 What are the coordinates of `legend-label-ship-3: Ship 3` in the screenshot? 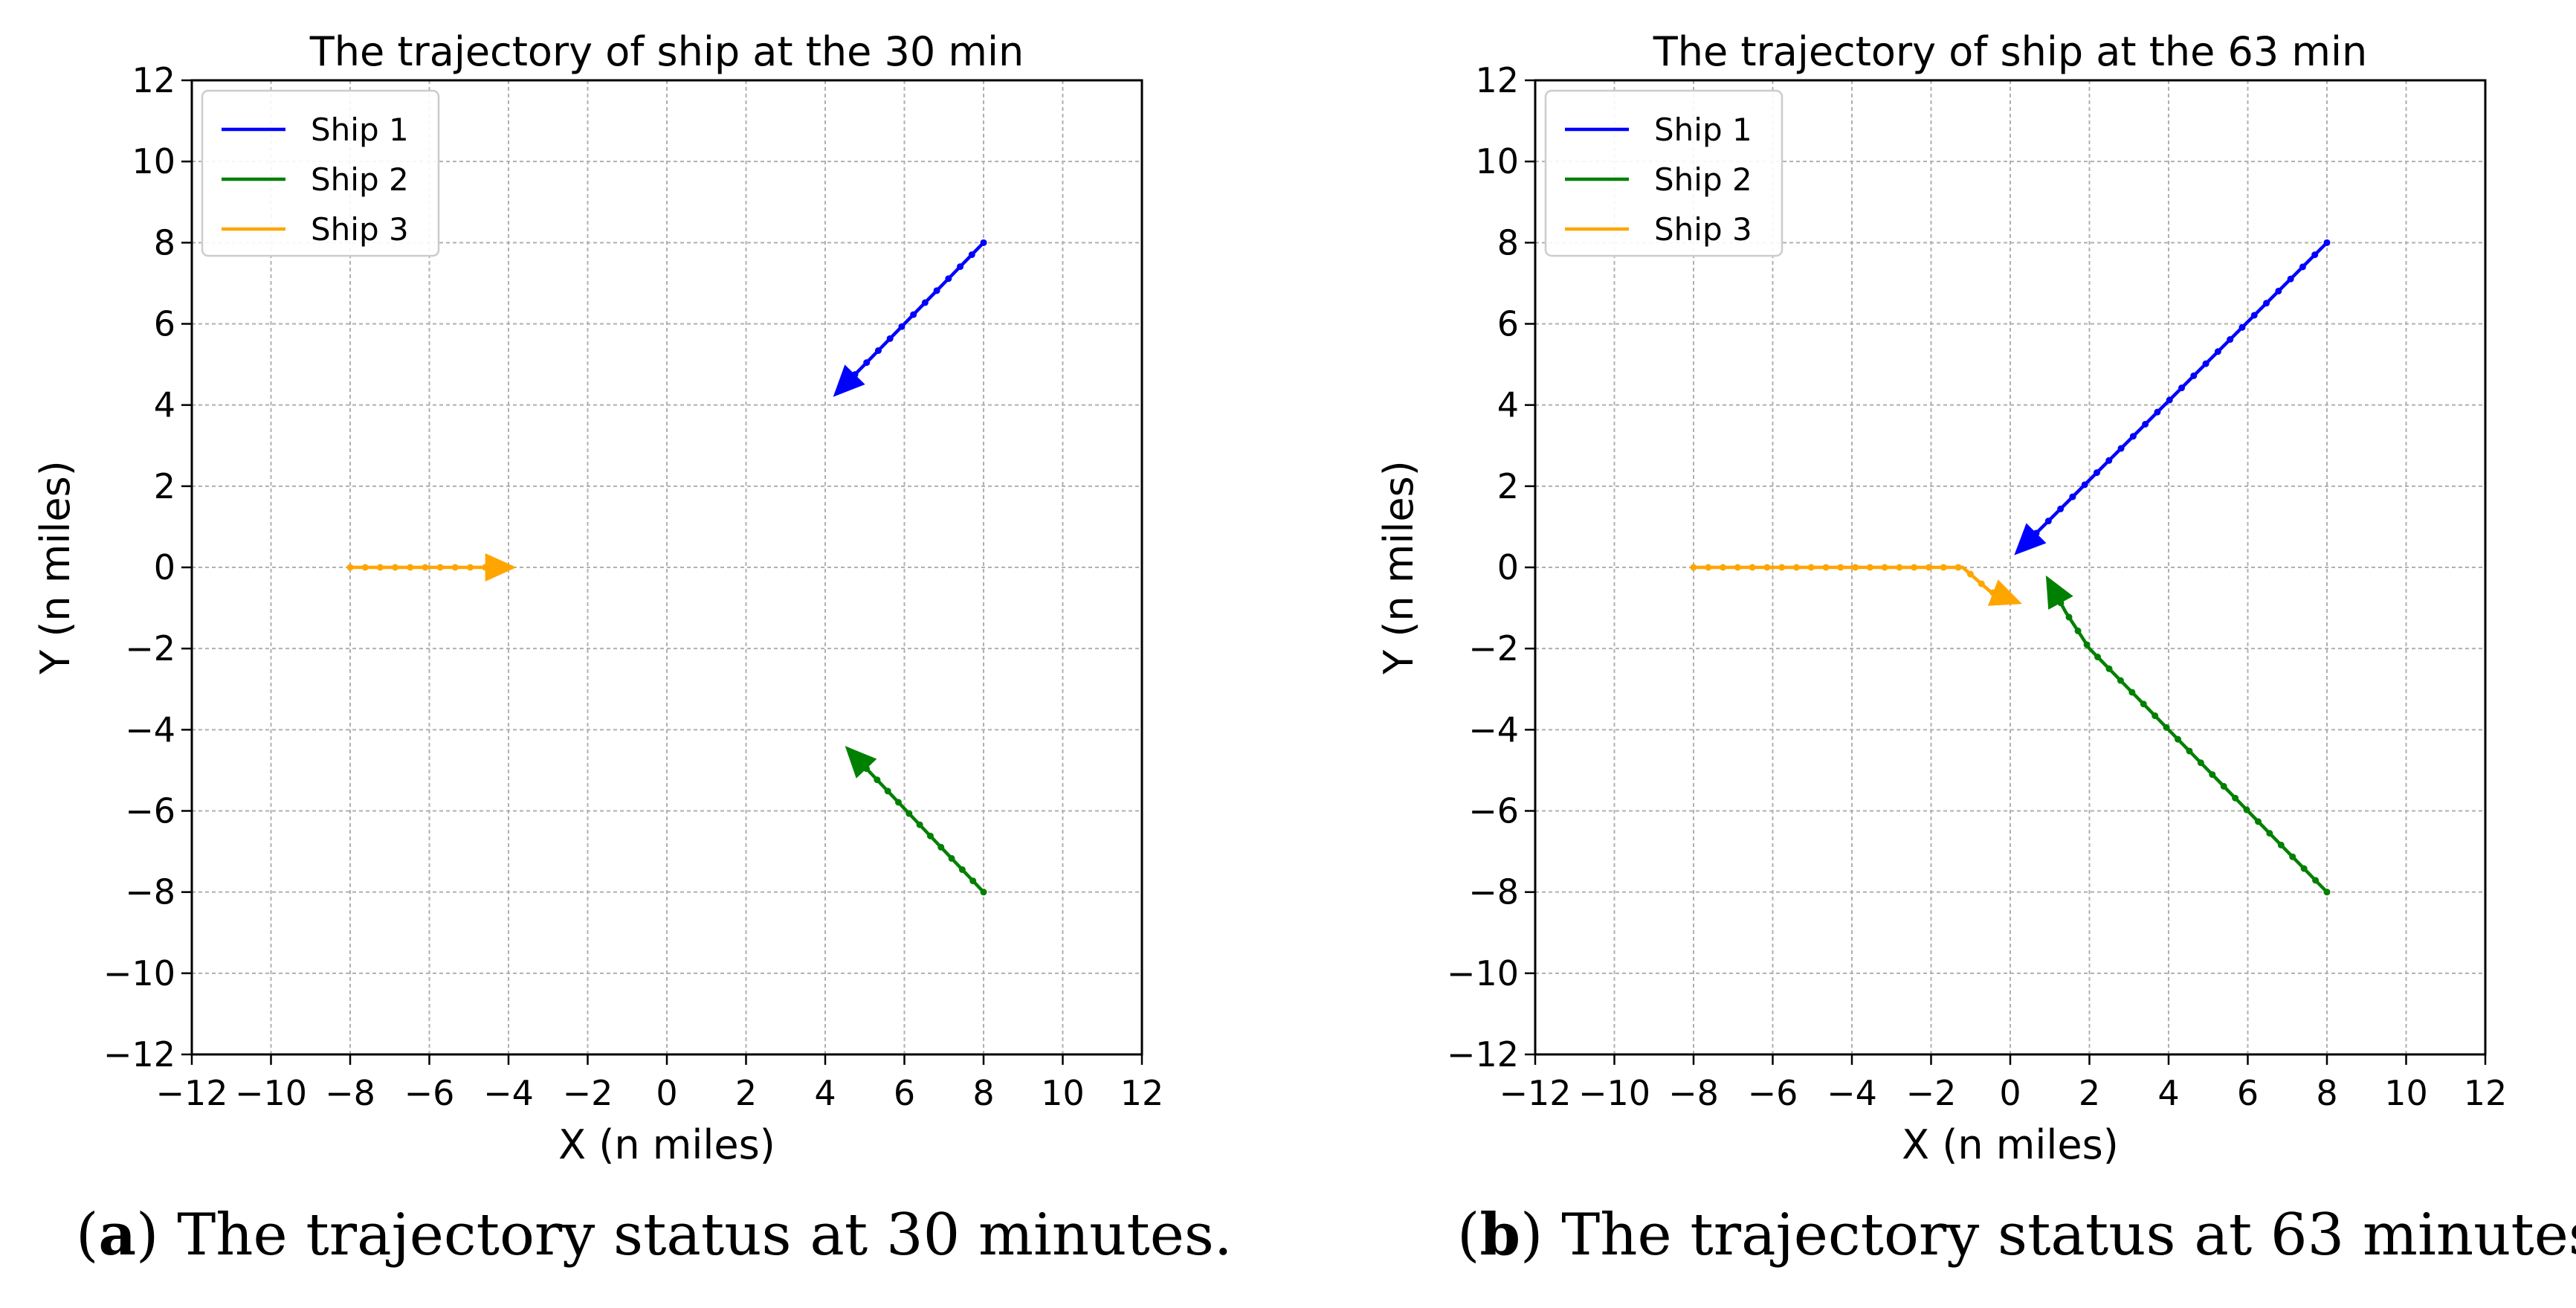 It's located at (1703, 230).